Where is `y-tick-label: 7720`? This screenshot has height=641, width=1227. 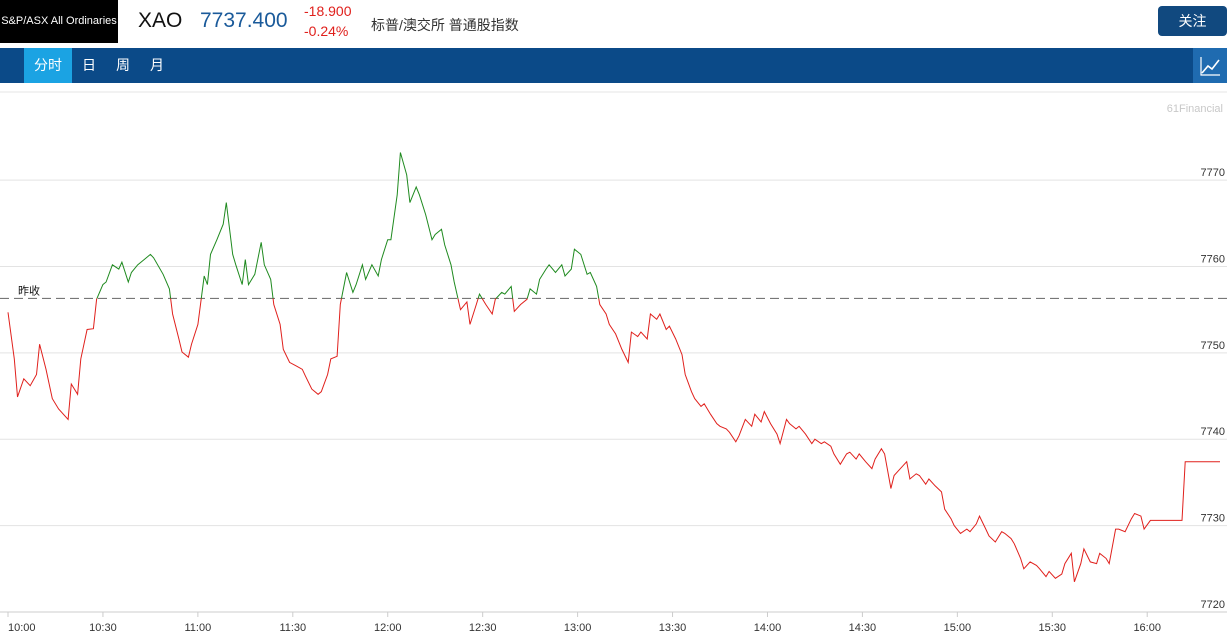 y-tick-label: 7720 is located at coordinates (1213, 605).